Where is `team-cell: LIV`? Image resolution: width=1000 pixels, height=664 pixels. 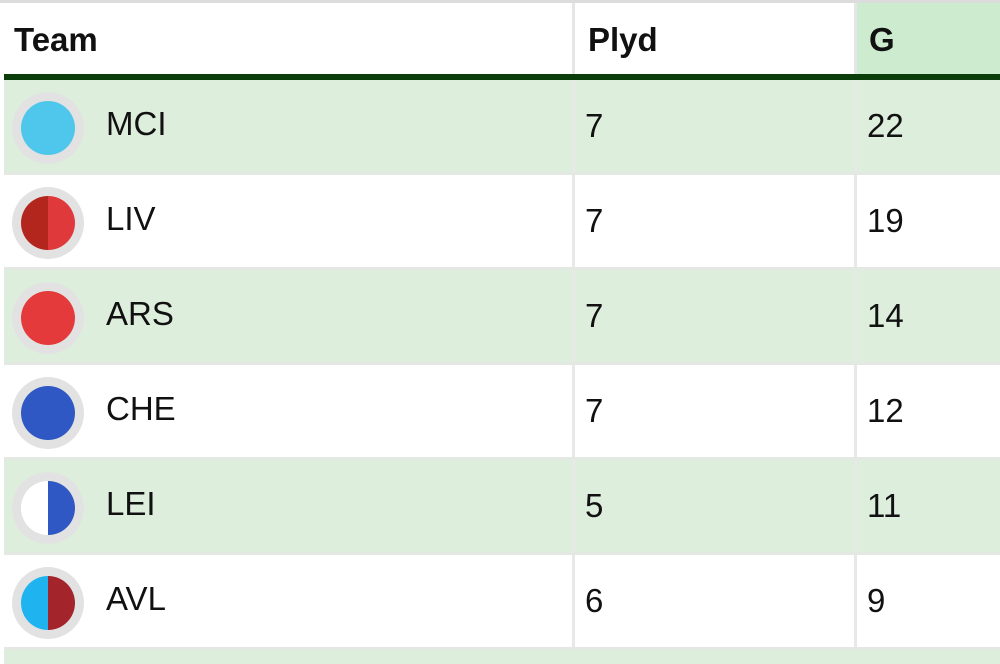
team-cell: LIV is located at coordinates (288, 221).